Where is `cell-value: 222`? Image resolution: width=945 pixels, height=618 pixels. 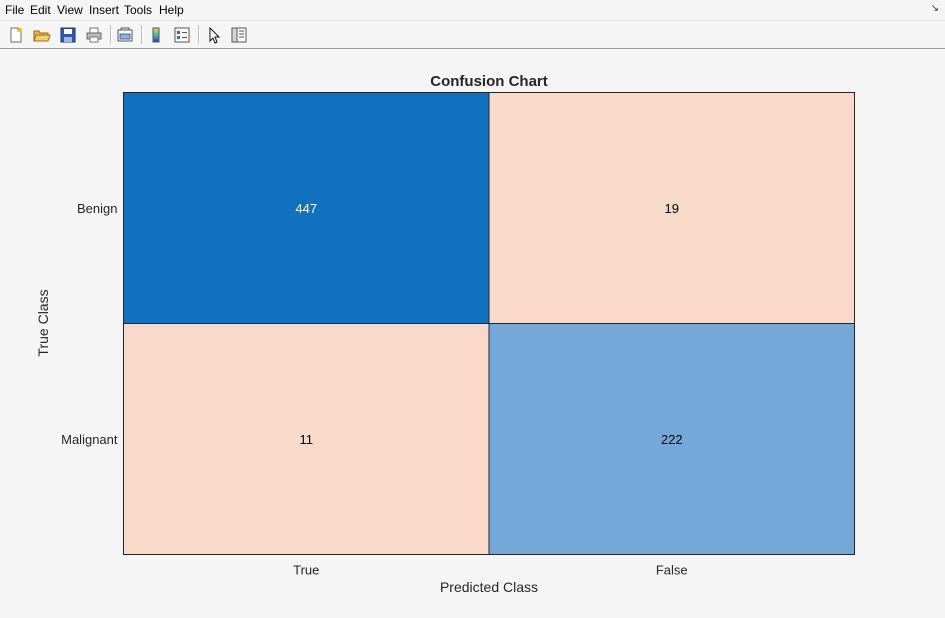 cell-value: 222 is located at coordinates (672, 439).